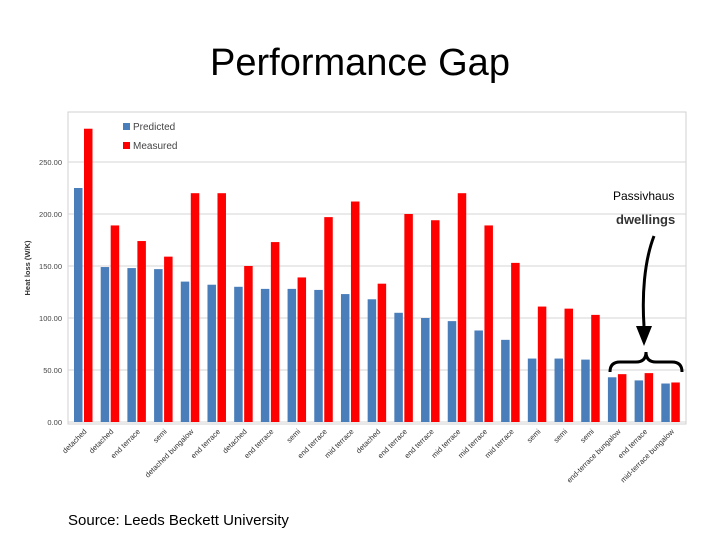 The width and height of the screenshot is (720, 540). Describe the element at coordinates (126, 145) in the screenshot. I see `legend-swatch-measured` at that location.